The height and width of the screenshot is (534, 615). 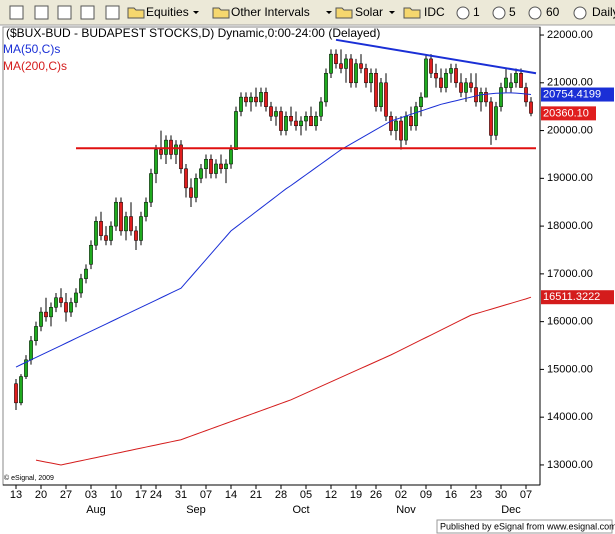 What do you see at coordinates (476, 495) in the screenshot?
I see `x-tick-label: 23` at bounding box center [476, 495].